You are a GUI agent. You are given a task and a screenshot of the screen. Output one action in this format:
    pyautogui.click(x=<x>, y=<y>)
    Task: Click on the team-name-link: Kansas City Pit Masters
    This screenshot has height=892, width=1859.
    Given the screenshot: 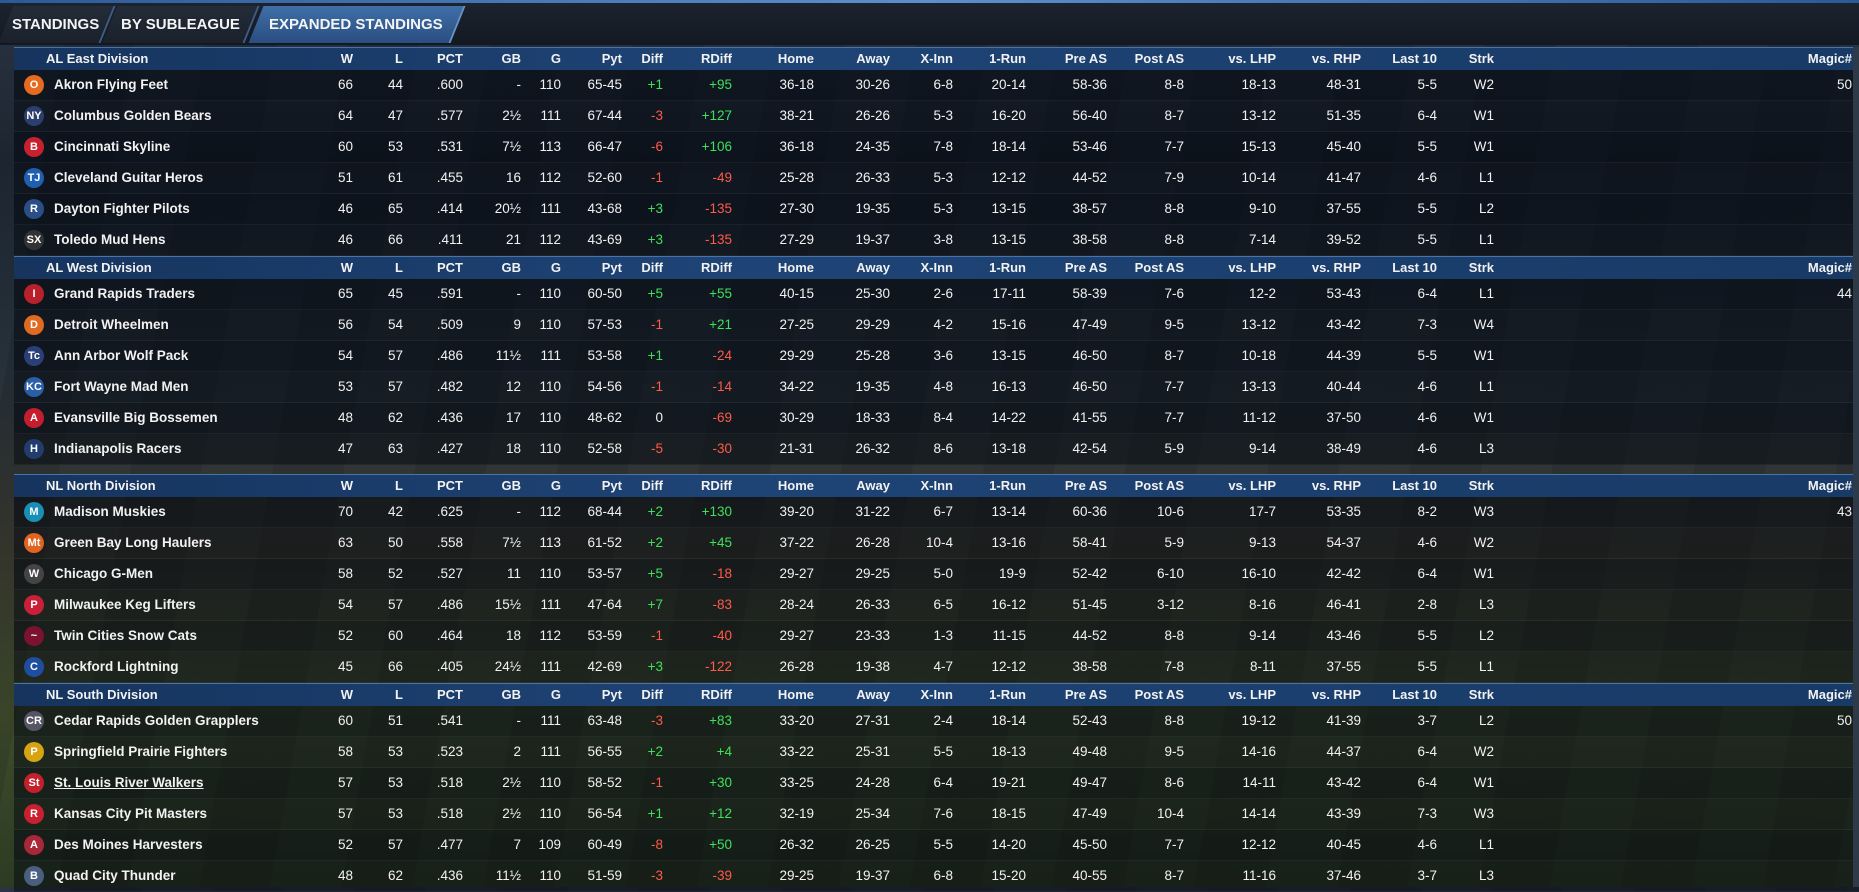 What is the action you would take?
    pyautogui.click(x=131, y=813)
    